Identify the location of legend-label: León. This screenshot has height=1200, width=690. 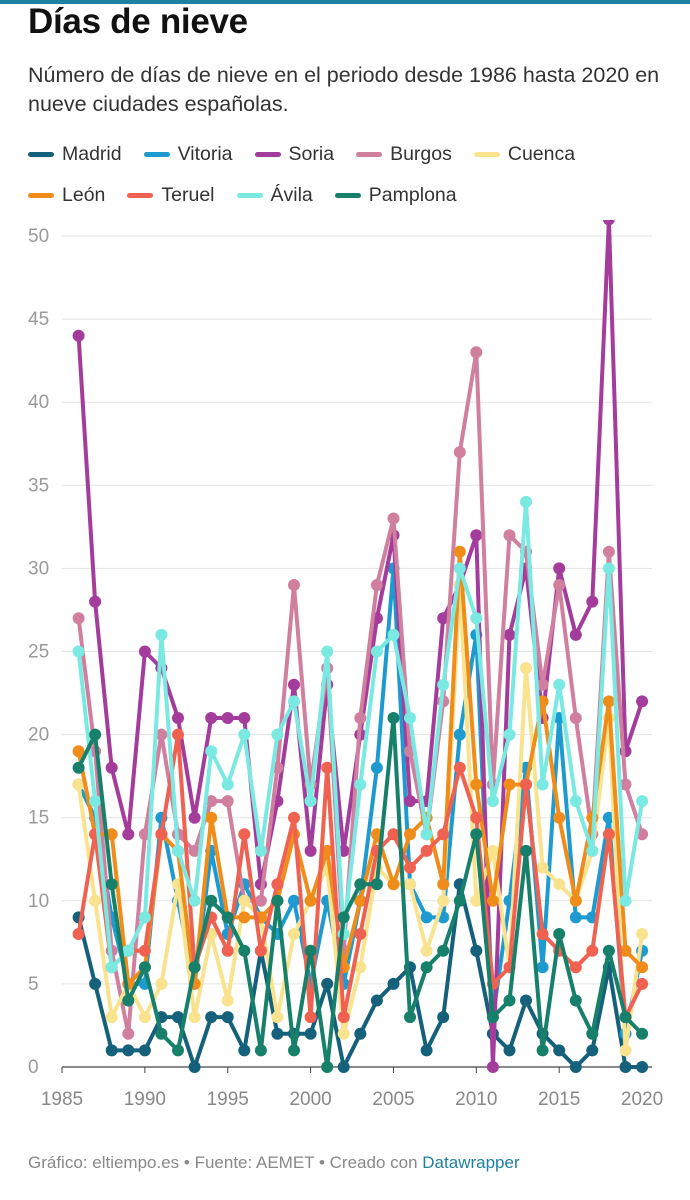
(84, 194).